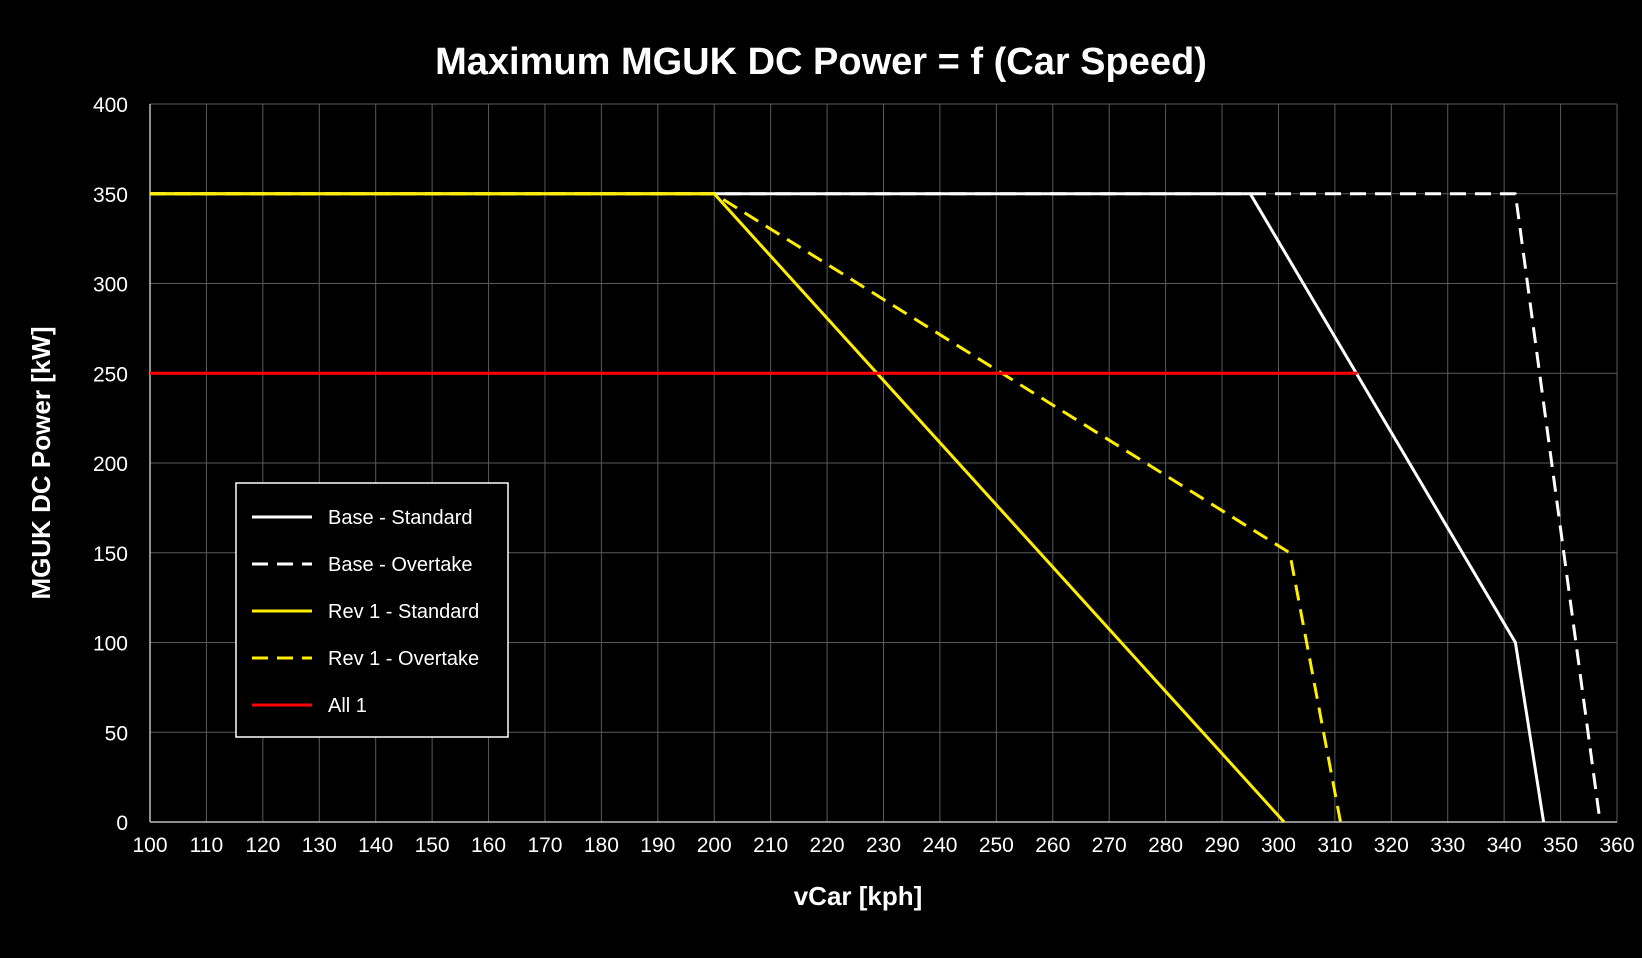  Describe the element at coordinates (1391, 845) in the screenshot. I see `x-tick-label-22: 320` at that location.